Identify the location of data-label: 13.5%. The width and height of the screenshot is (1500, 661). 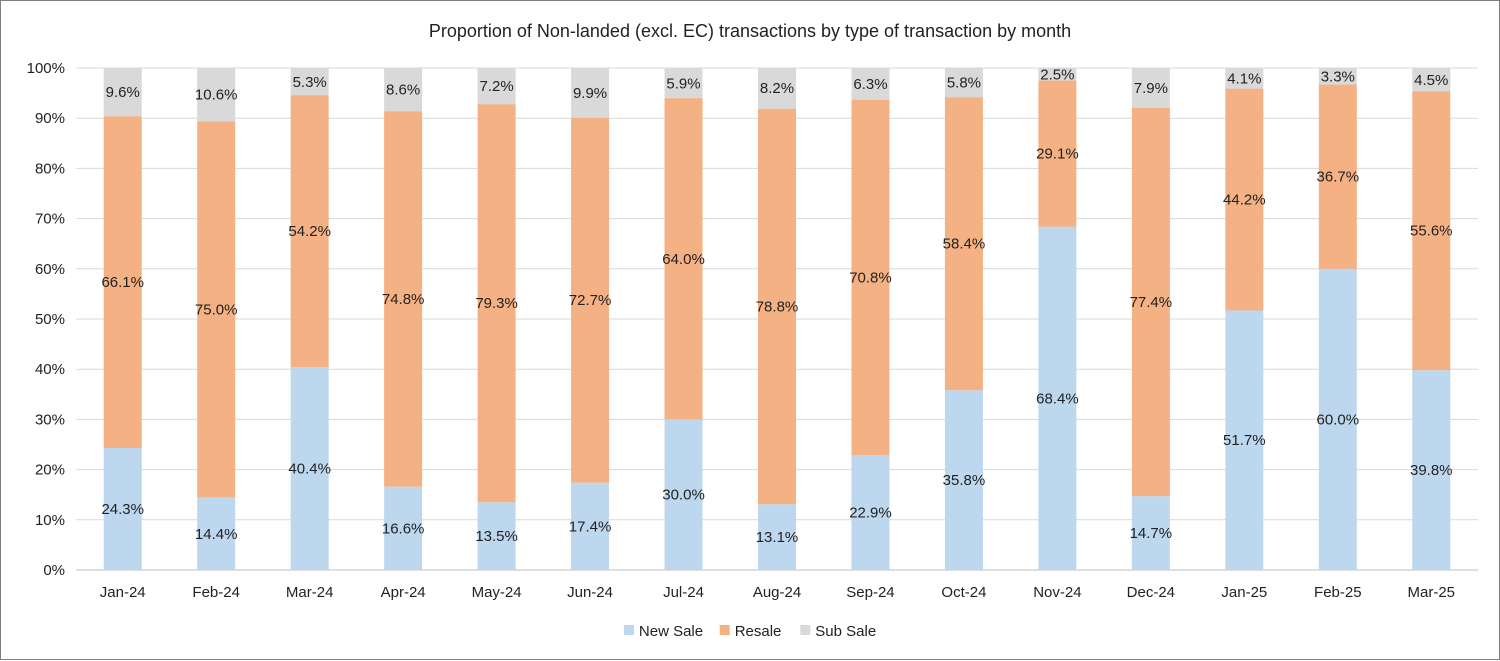
(496, 536).